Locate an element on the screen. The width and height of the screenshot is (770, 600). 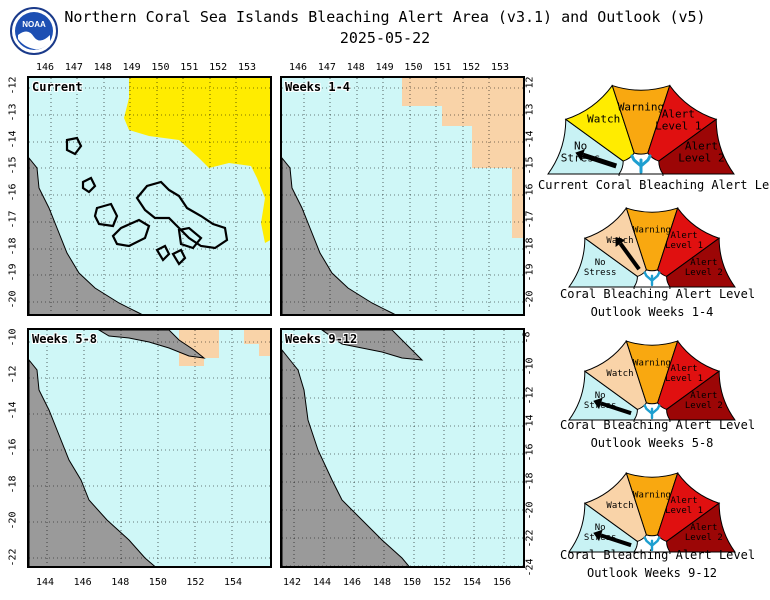
gauge-caption: Outlook Weeks 5-8 is located at coordinates (652, 443).